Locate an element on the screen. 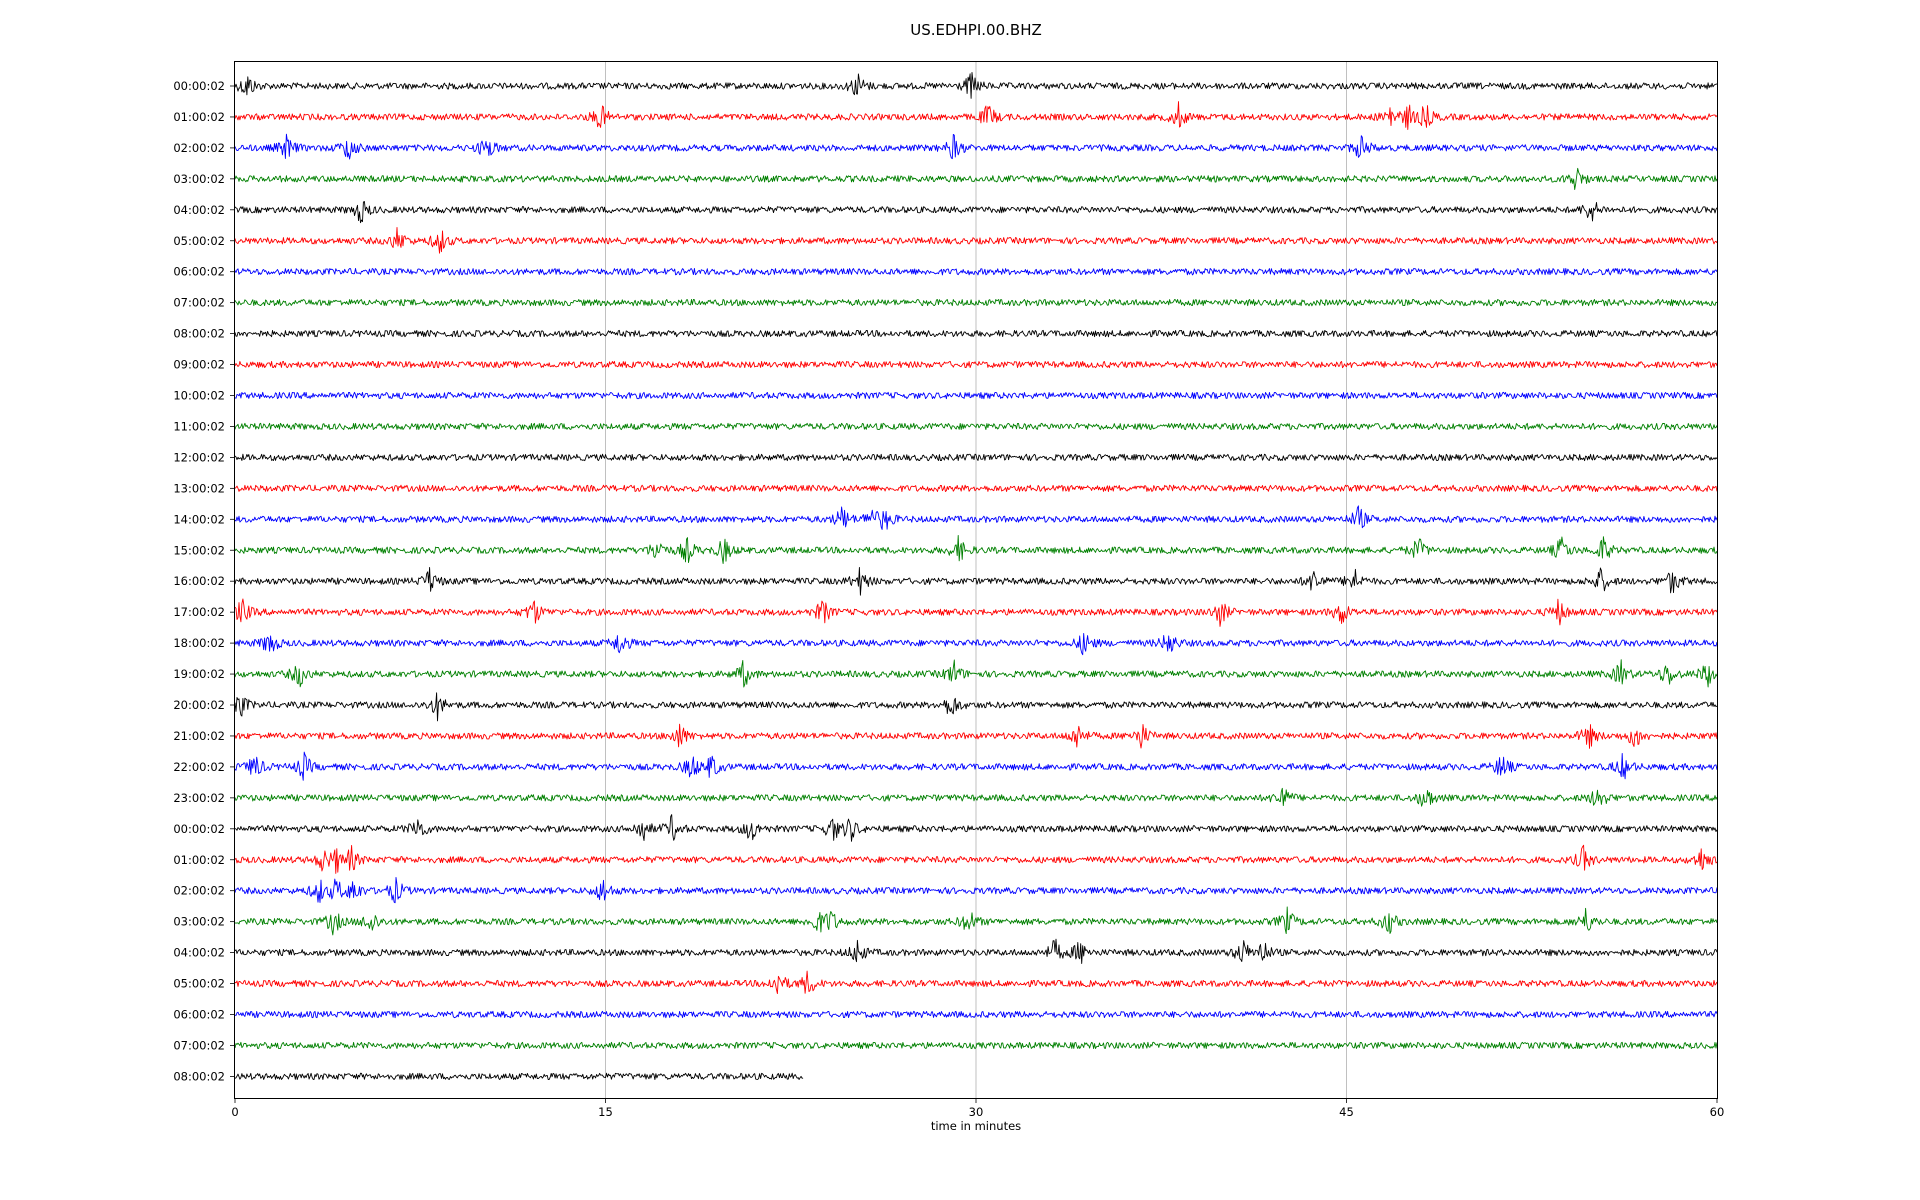 This screenshot has height=1200, width=1920. row-label-5: 05:00:02 is located at coordinates (199, 241).